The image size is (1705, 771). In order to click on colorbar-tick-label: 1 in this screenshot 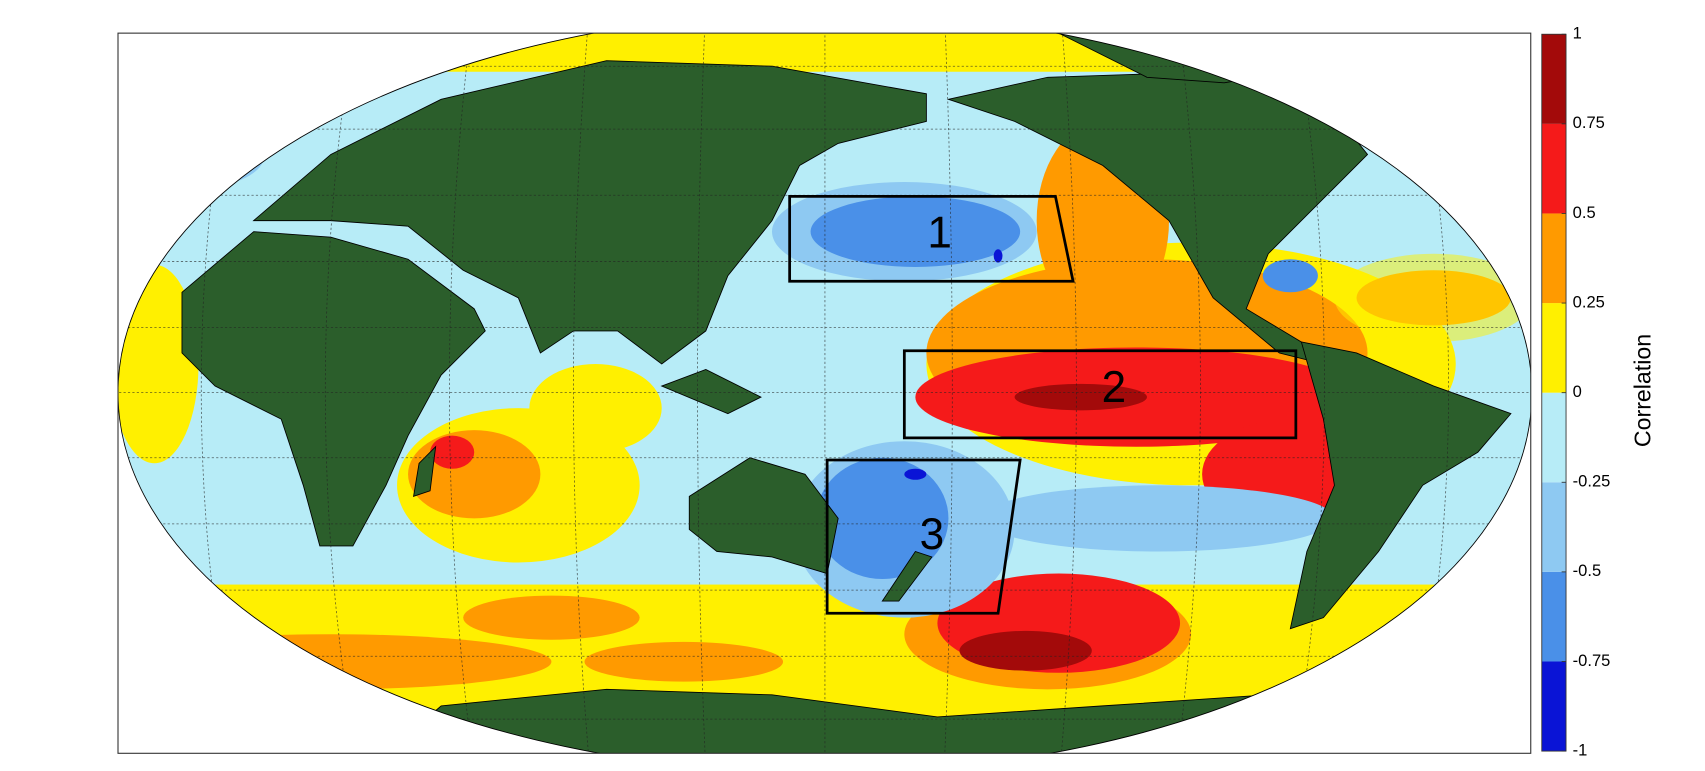, I will do `click(1577, 33)`.